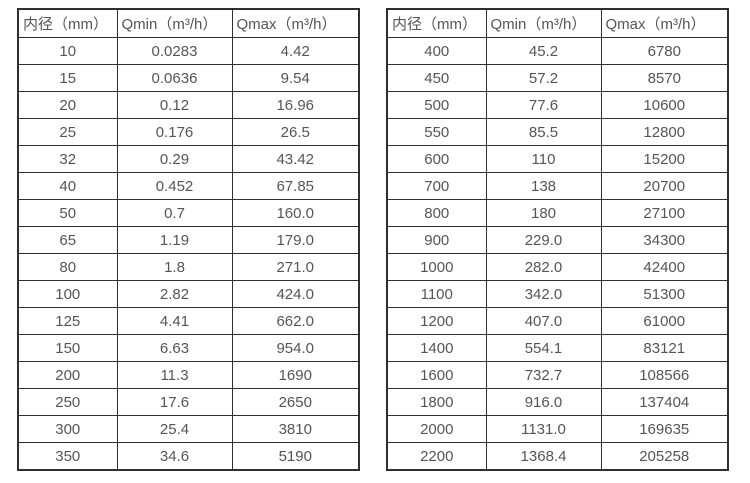 Image resolution: width=750 pixels, height=483 pixels. I want to click on table-cell: 11.3, so click(174, 375).